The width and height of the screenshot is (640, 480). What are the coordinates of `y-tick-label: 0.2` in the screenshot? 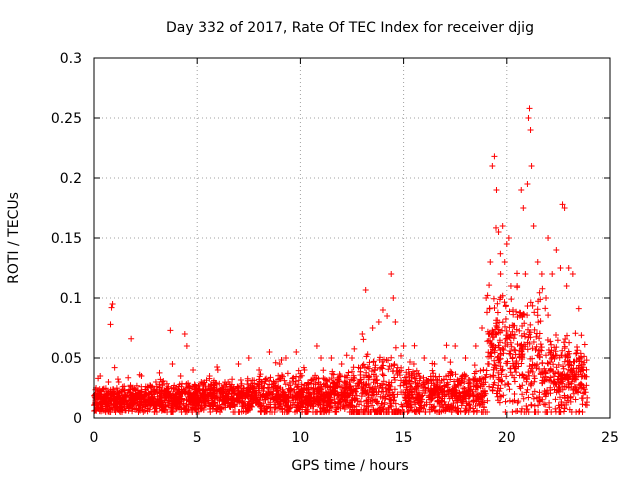 It's located at (71, 179).